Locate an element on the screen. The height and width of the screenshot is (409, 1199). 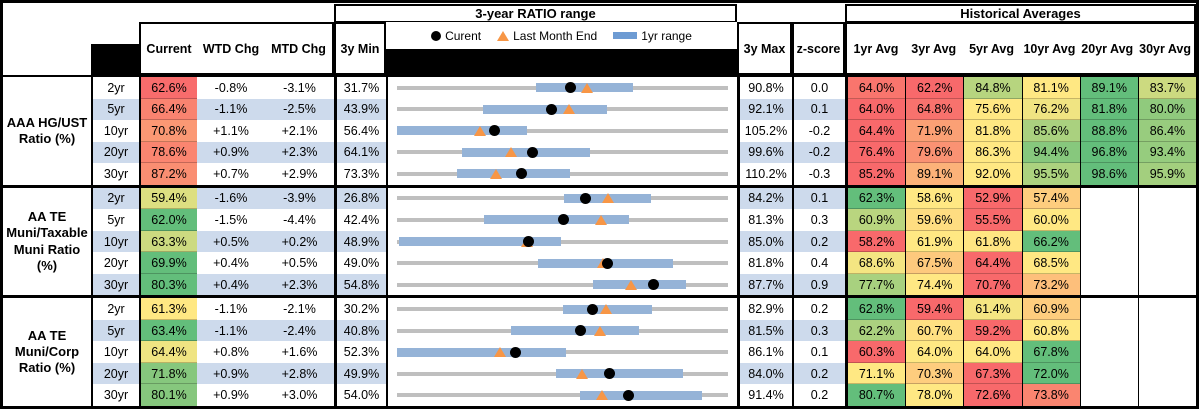
avg-value: 60.7% is located at coordinates (934, 330).